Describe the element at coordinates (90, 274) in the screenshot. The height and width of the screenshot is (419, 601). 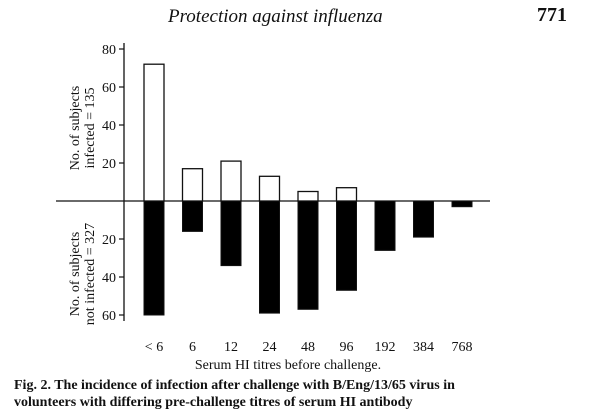
I see `y-axis-title-bottom-line: not infected = 327` at that location.